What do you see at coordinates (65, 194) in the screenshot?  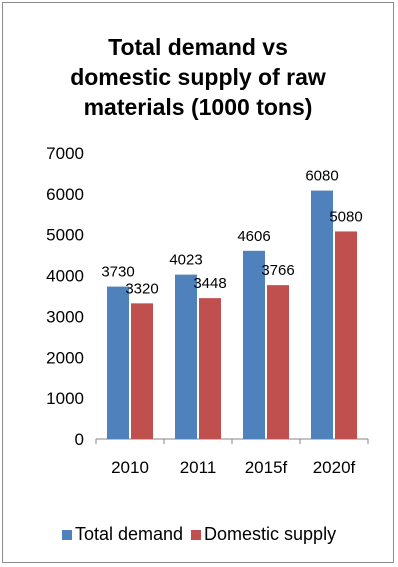 I see `y-tick-label: 6000` at bounding box center [65, 194].